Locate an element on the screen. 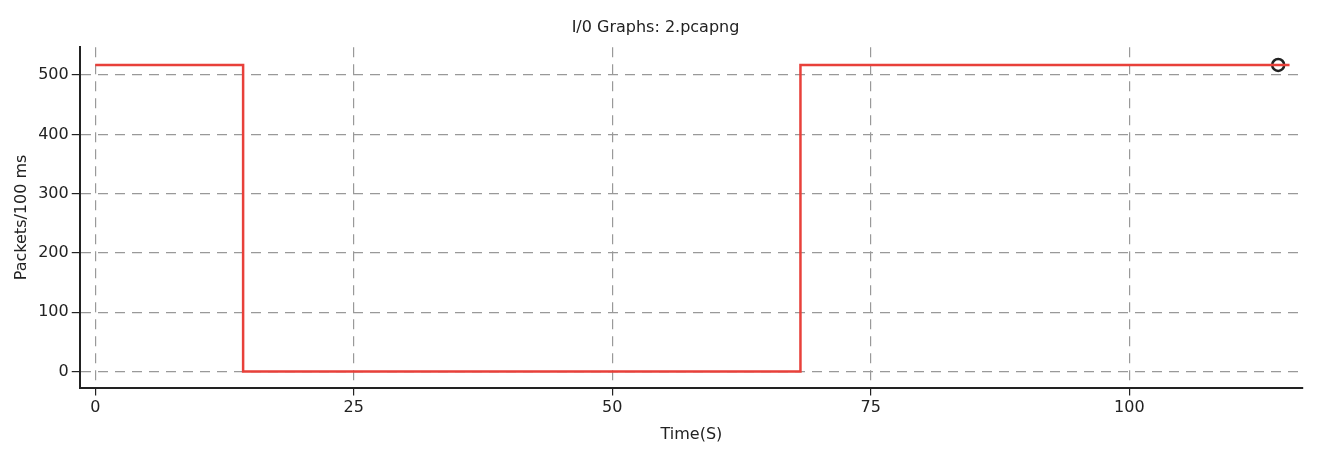 This screenshot has height=461, width=1325. y-tick-label: 200 is located at coordinates (53, 252).